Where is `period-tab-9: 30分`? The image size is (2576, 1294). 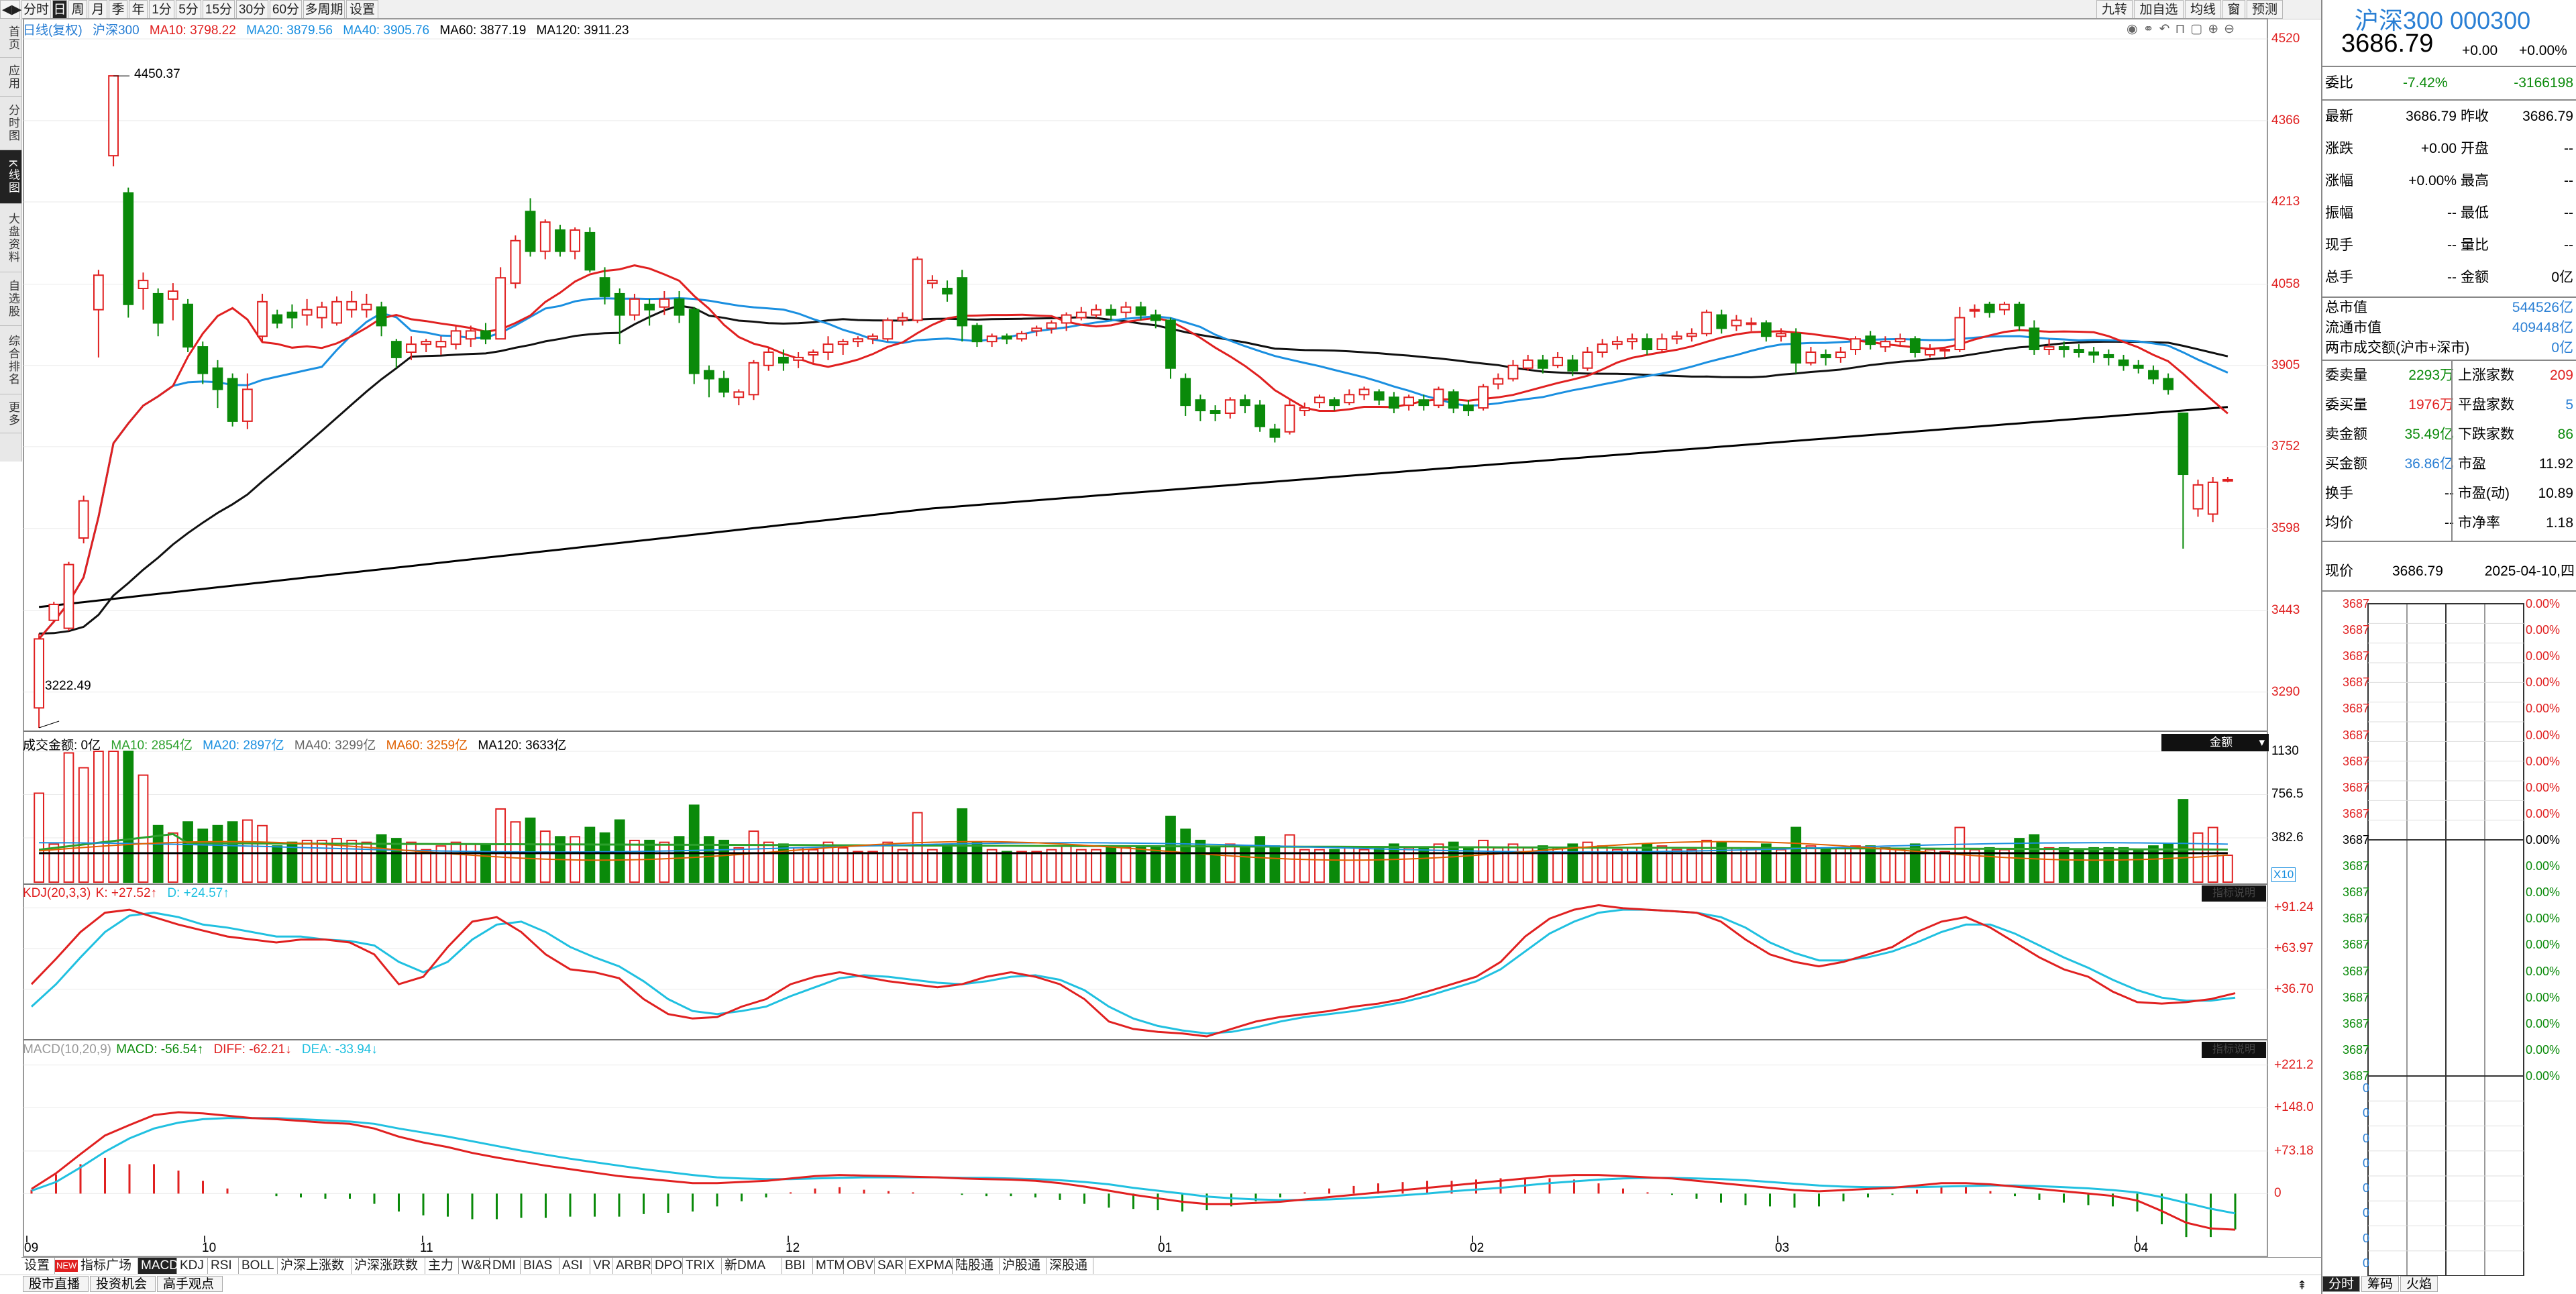 period-tab-9: 30分 is located at coordinates (252, 9).